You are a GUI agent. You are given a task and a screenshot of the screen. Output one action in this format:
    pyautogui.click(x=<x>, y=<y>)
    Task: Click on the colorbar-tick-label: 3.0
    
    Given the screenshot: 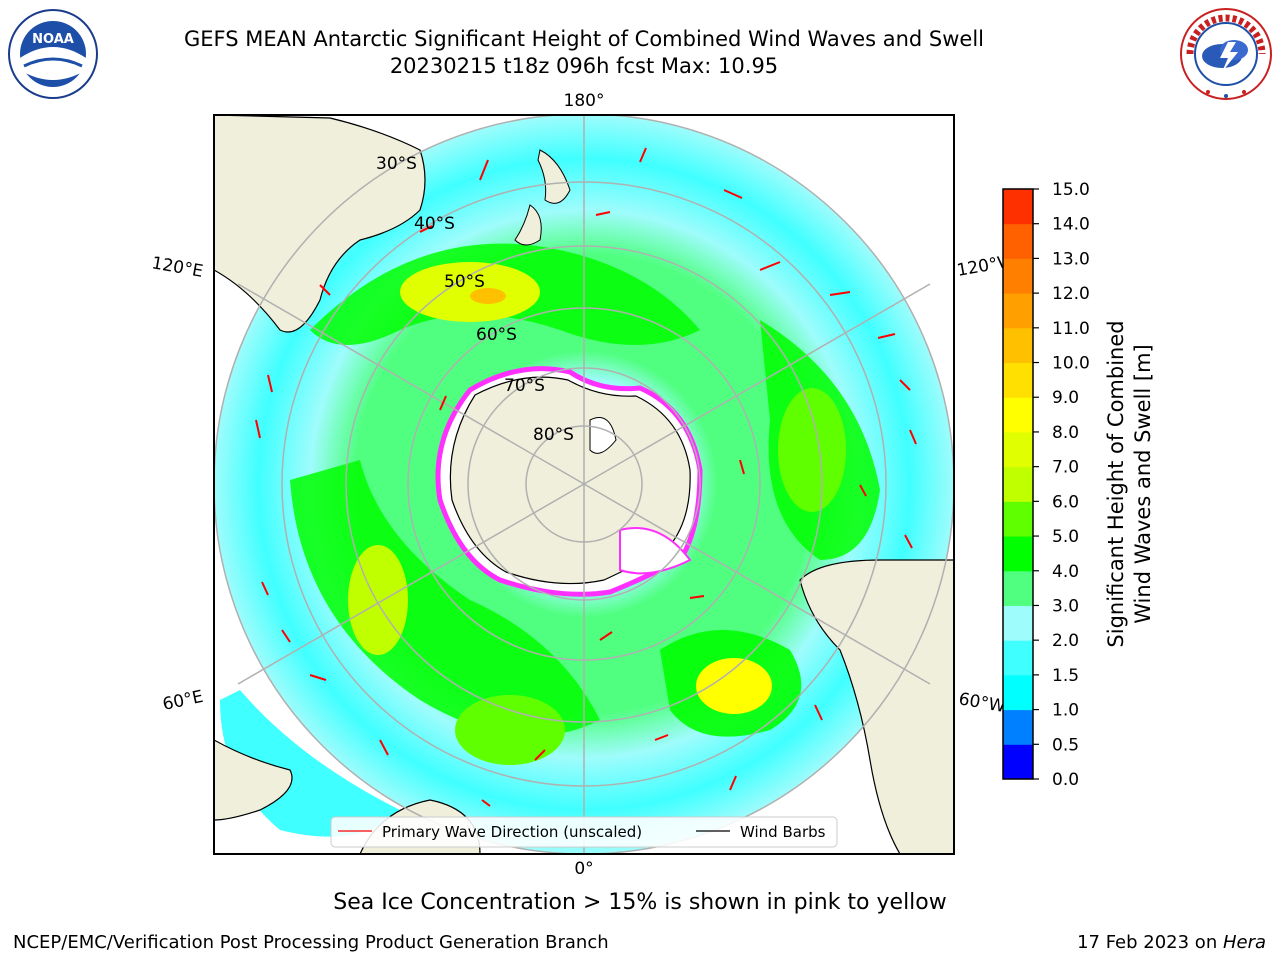 What is the action you would take?
    pyautogui.click(x=1065, y=606)
    